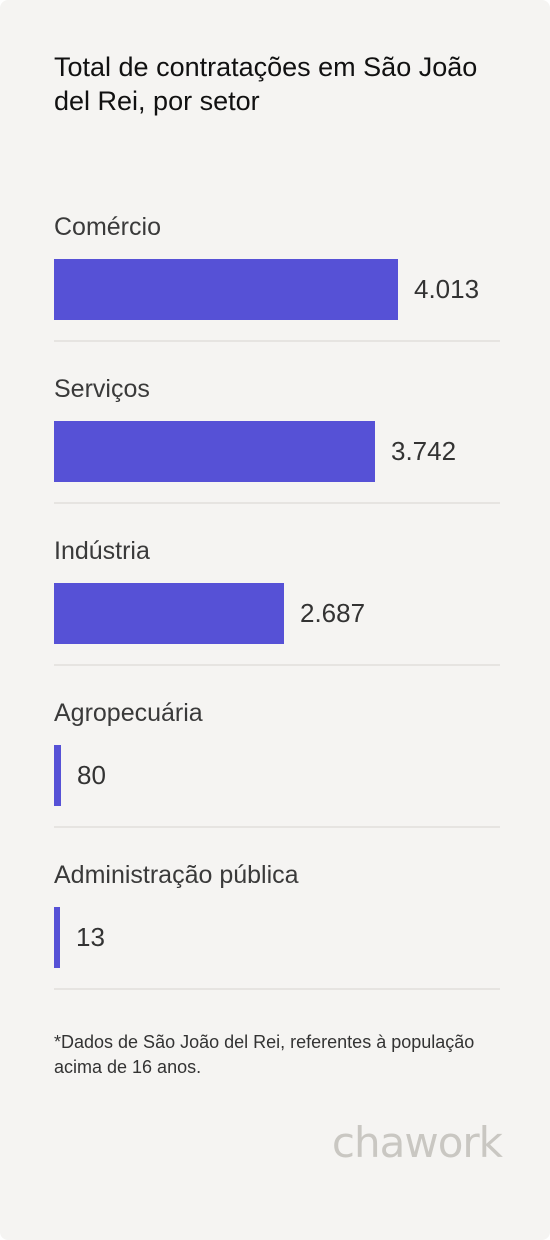 The image size is (550, 1240). What do you see at coordinates (424, 451) in the screenshot?
I see `value-label: 3.742` at bounding box center [424, 451].